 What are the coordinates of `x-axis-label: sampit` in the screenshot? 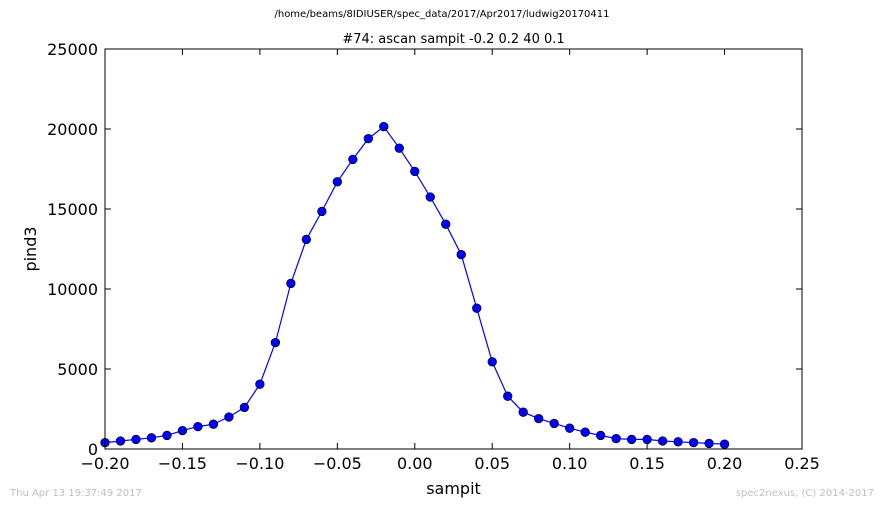 It's located at (453, 488).